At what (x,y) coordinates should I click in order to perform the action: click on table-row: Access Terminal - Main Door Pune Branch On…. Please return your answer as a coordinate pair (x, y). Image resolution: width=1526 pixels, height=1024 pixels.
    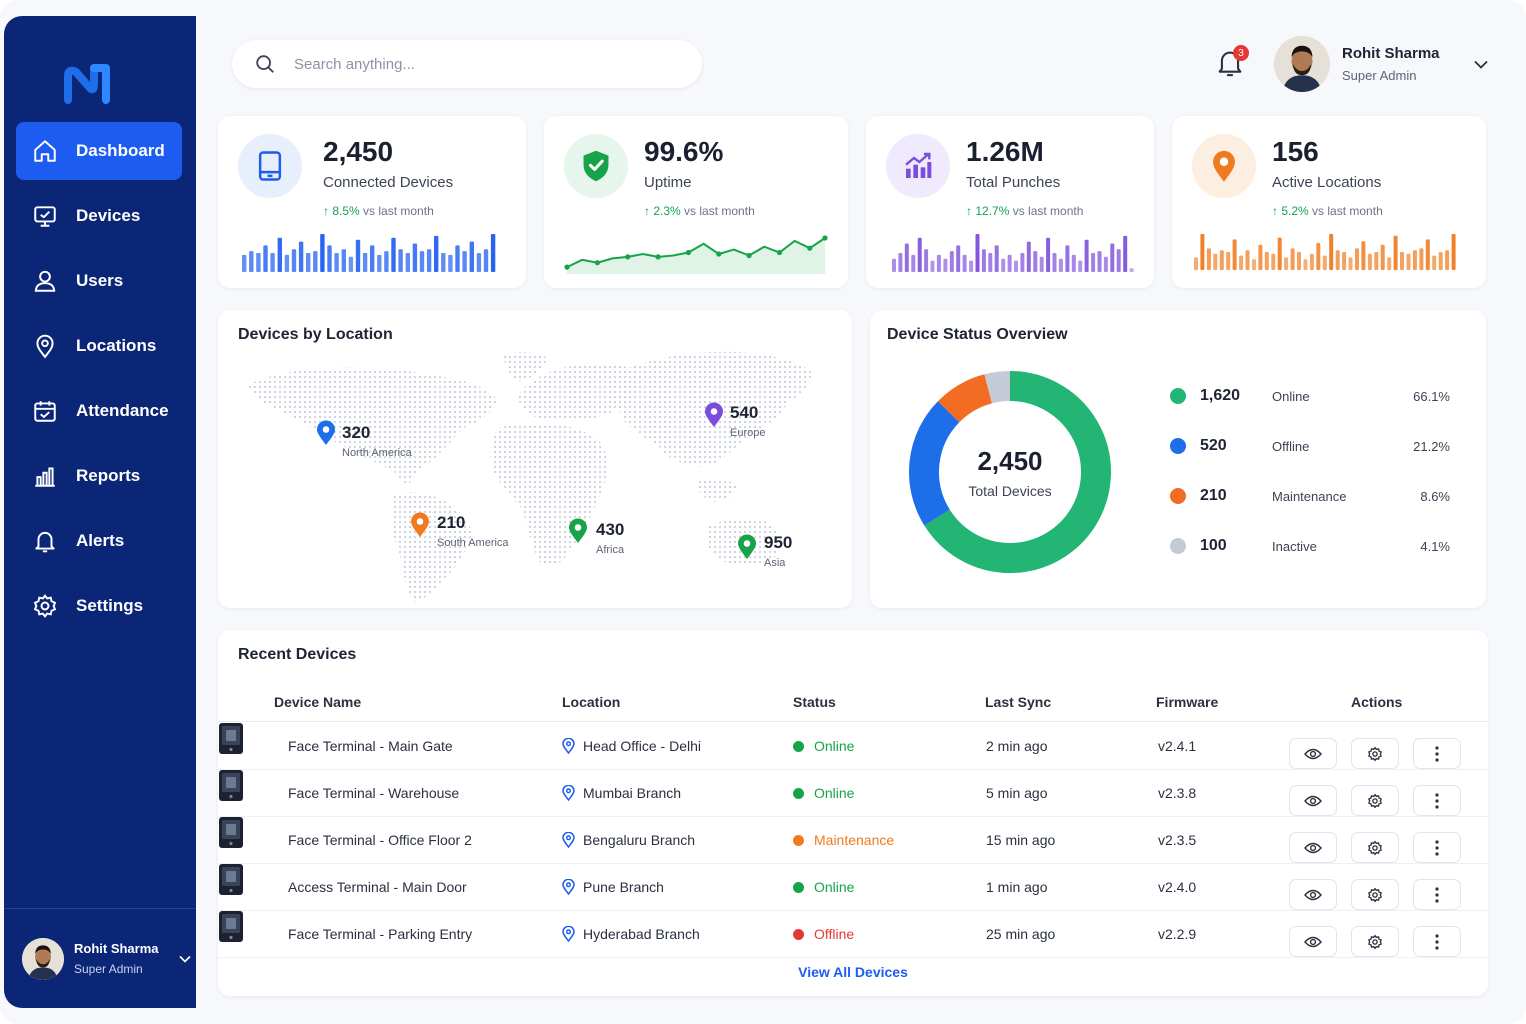
    Looking at the image, I should click on (853, 887).